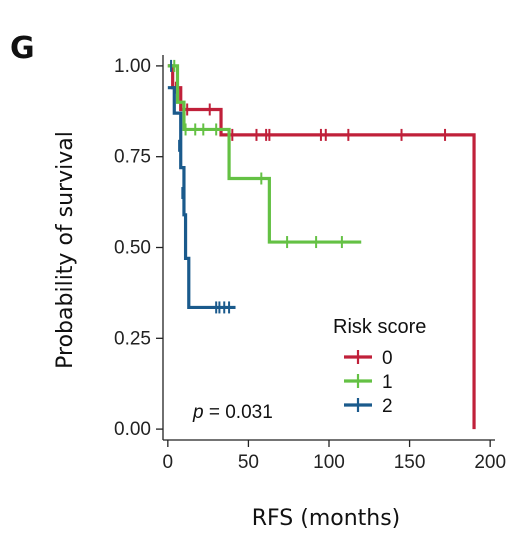 This screenshot has height=555, width=520. What do you see at coordinates (368, 406) in the screenshot?
I see `legend-item-risk-2: 2` at bounding box center [368, 406].